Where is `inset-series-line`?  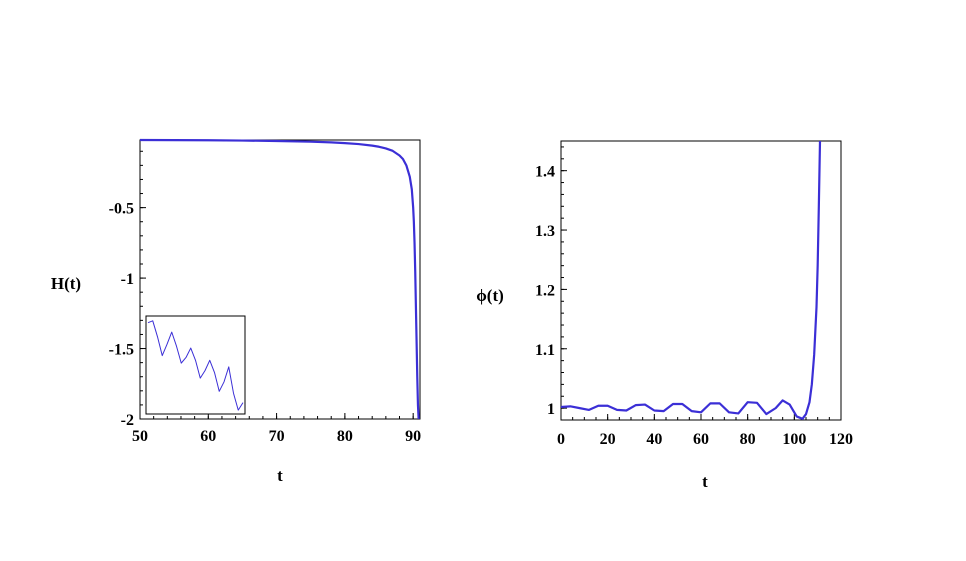 inset-series-line is located at coordinates (195, 365).